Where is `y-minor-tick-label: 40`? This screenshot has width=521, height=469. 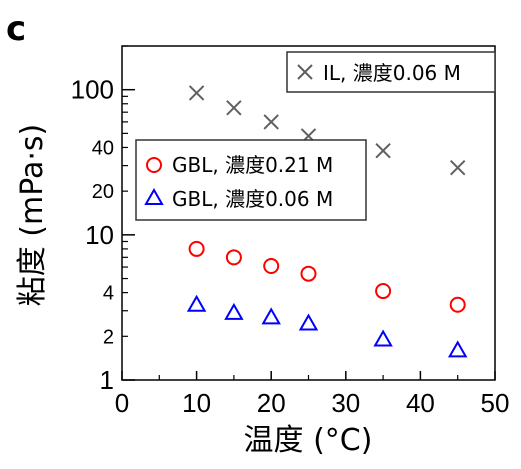
y-minor-tick-label: 40 is located at coordinates (103, 148).